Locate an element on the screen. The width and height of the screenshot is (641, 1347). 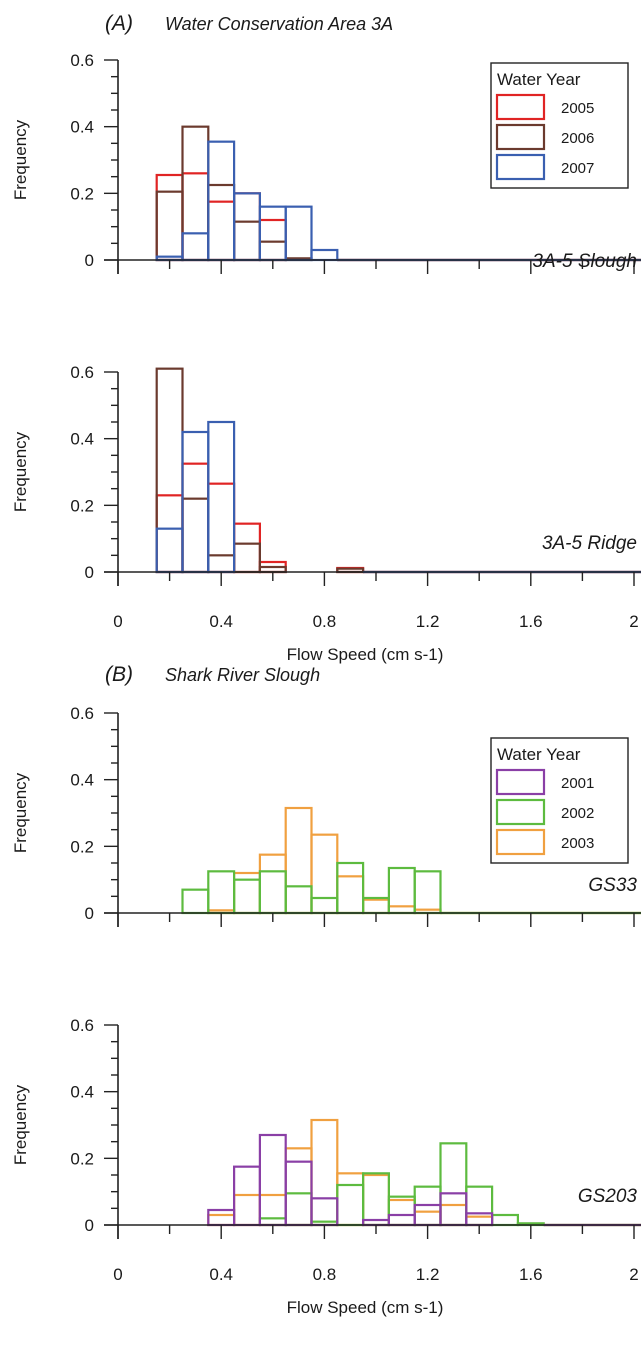
legend-swatch-2005 is located at coordinates (520, 107).